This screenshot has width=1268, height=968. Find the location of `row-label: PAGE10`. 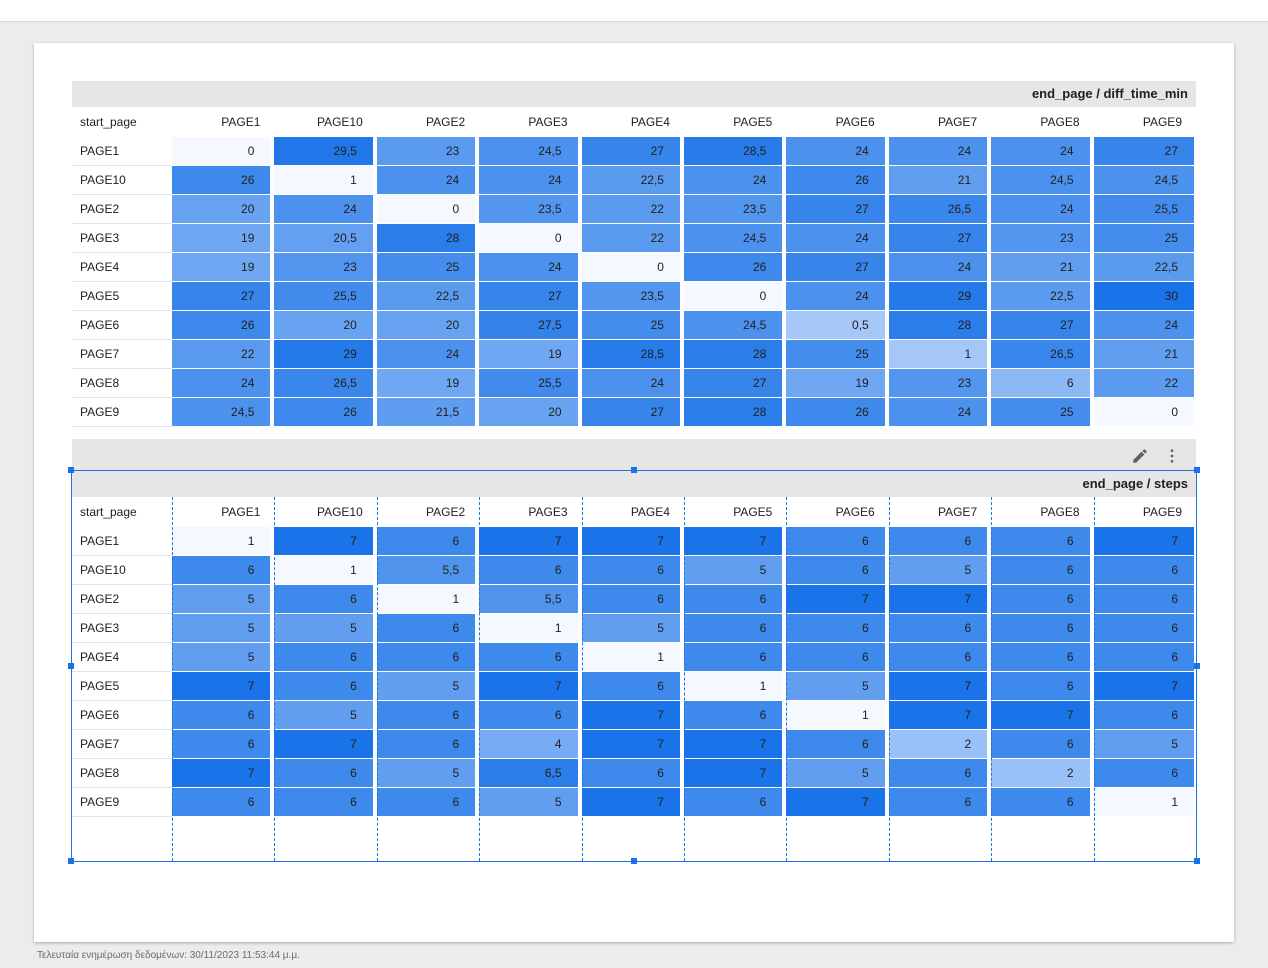

row-label: PAGE10 is located at coordinates (122, 570).